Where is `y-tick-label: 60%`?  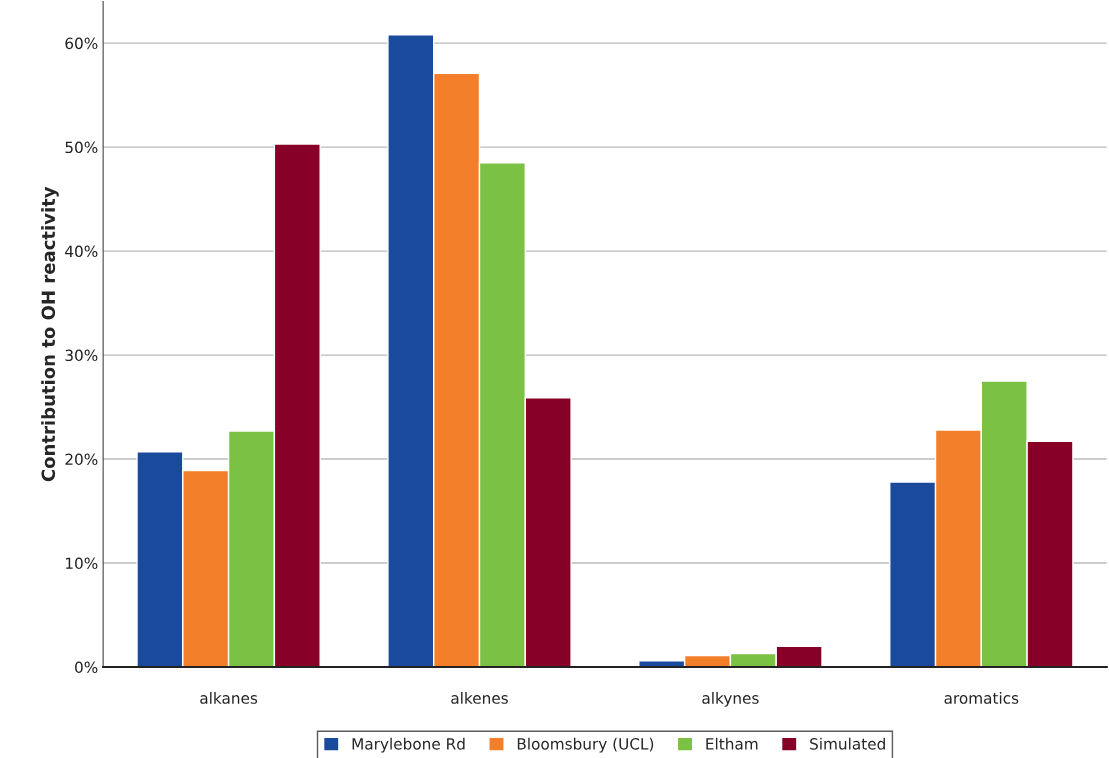 y-tick-label: 60% is located at coordinates (81, 43).